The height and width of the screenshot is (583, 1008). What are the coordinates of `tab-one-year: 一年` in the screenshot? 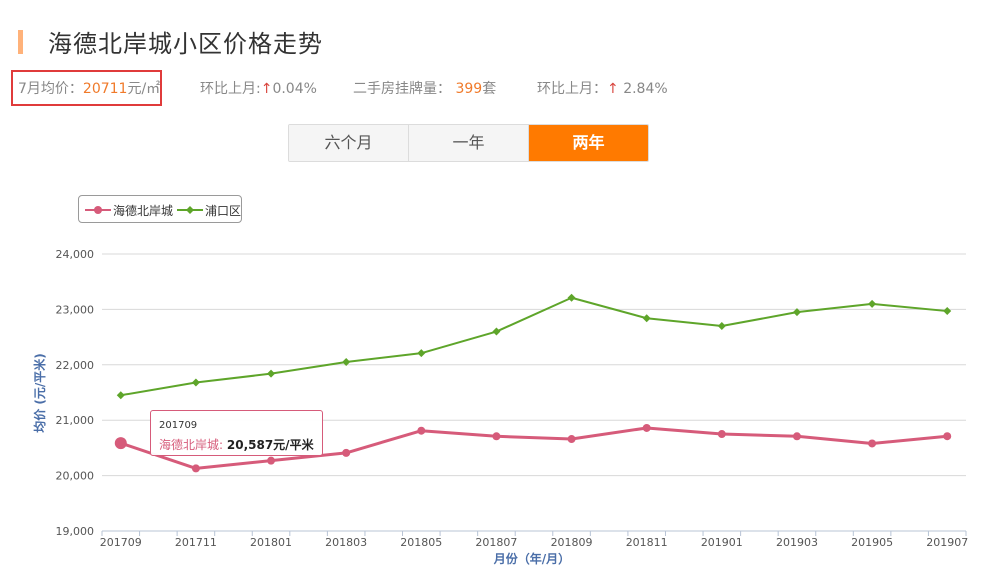 It's located at (469, 143).